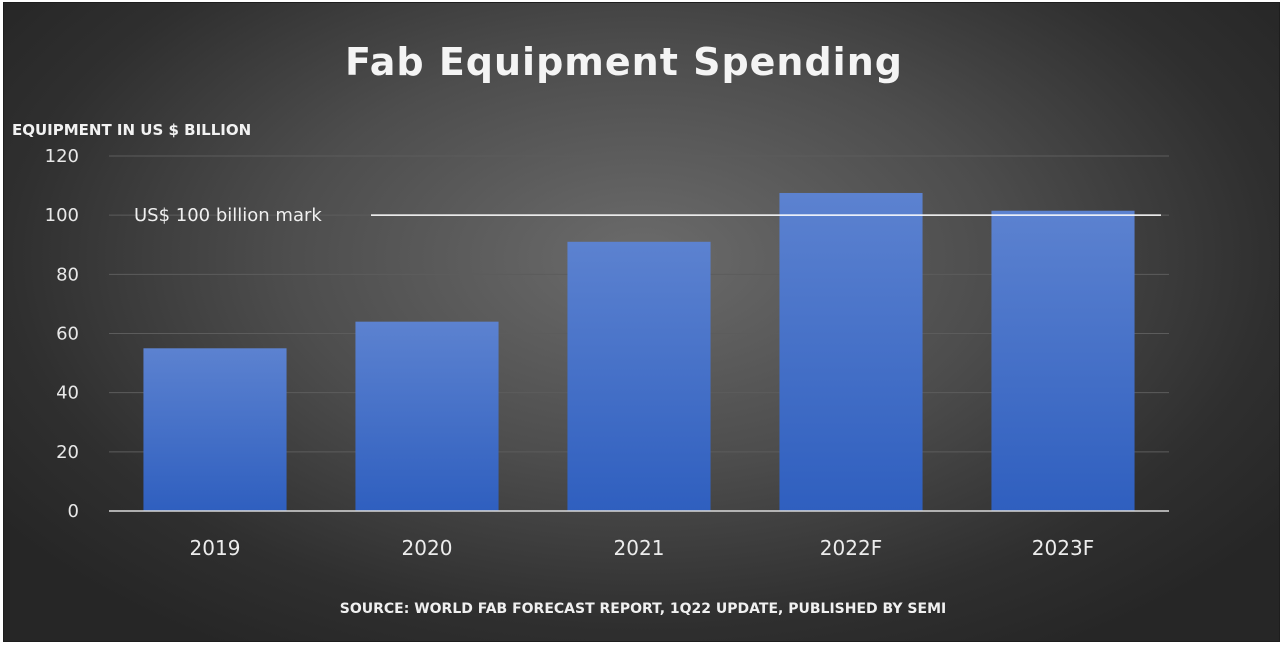 This screenshot has width=1283, height=645. What do you see at coordinates (639, 376) in the screenshot?
I see `bar-2021` at bounding box center [639, 376].